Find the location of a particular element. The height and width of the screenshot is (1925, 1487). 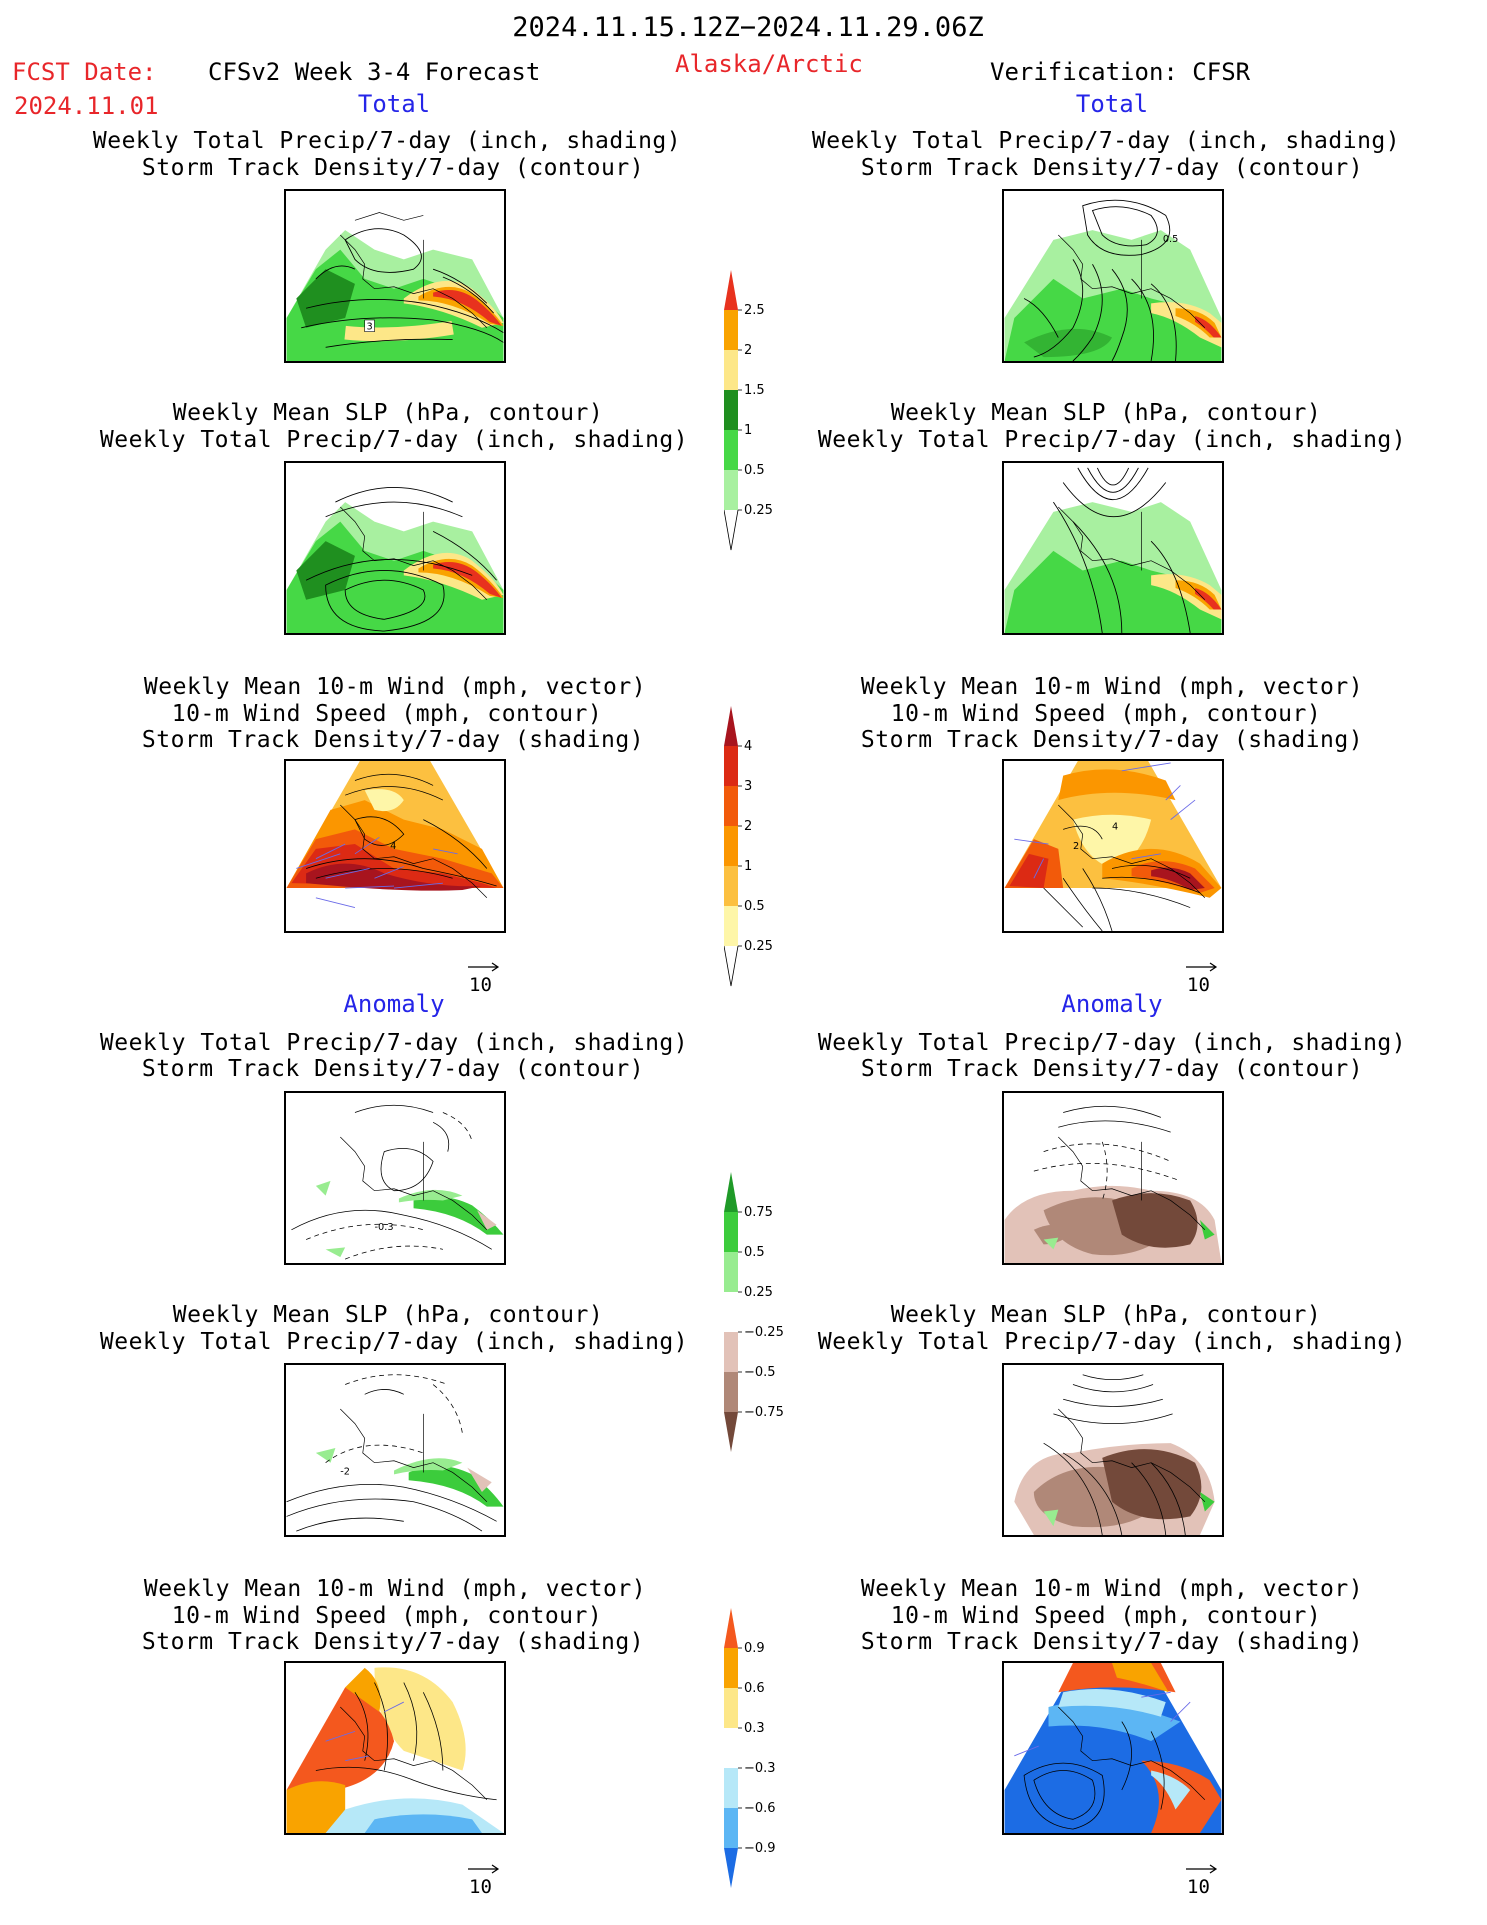

colorbar-tick-label: 0.9 is located at coordinates (754, 1648).